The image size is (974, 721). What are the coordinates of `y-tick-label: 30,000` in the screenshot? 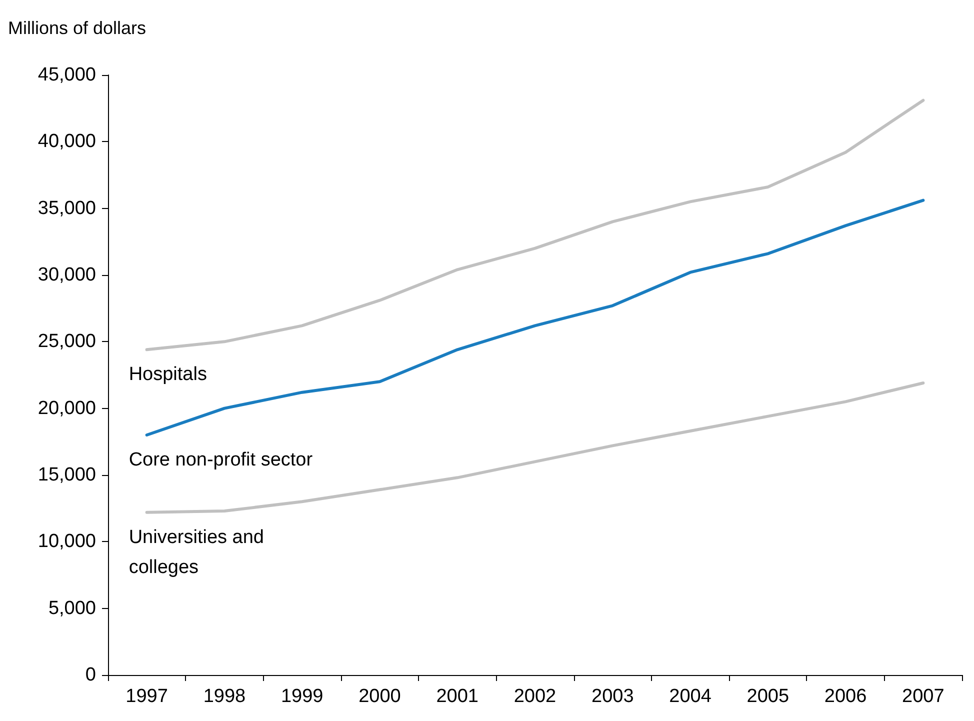 It's located at (67, 275).